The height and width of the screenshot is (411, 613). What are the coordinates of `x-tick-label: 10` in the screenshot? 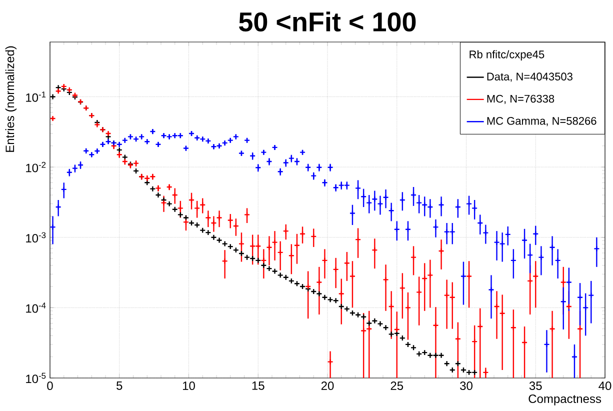 It's located at (189, 386).